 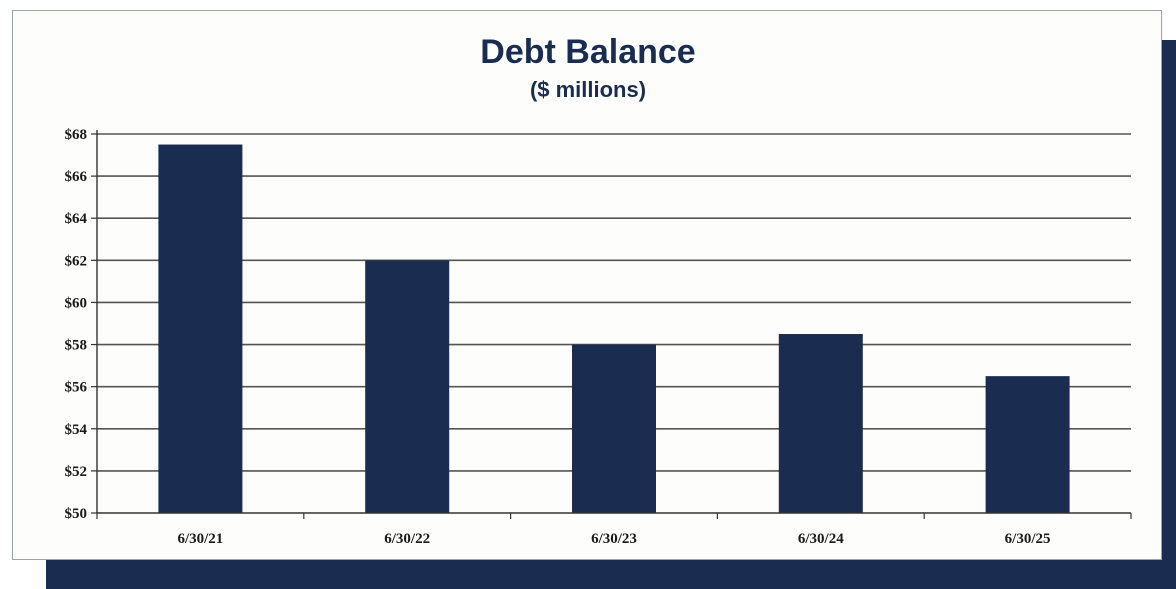 I want to click on y-tick-label: $50, so click(x=76, y=514).